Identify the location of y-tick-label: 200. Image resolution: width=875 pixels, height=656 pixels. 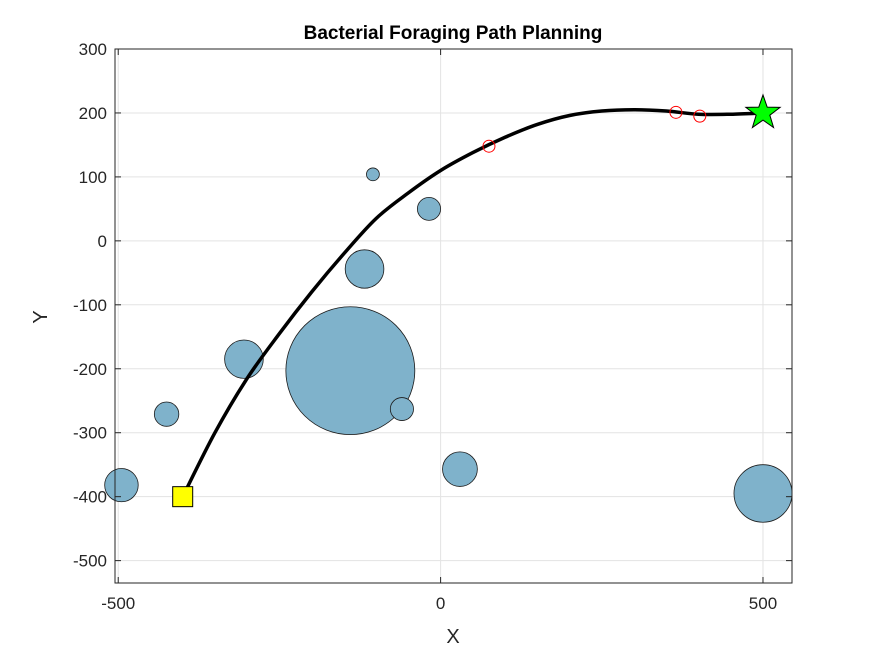
(93, 113).